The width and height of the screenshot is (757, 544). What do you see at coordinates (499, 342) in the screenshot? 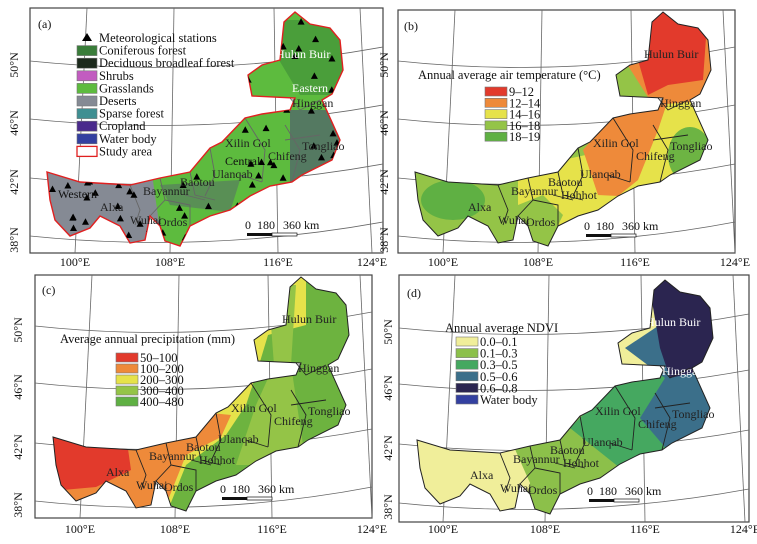
I see `legend-label: 0.0–0.1` at bounding box center [499, 342].